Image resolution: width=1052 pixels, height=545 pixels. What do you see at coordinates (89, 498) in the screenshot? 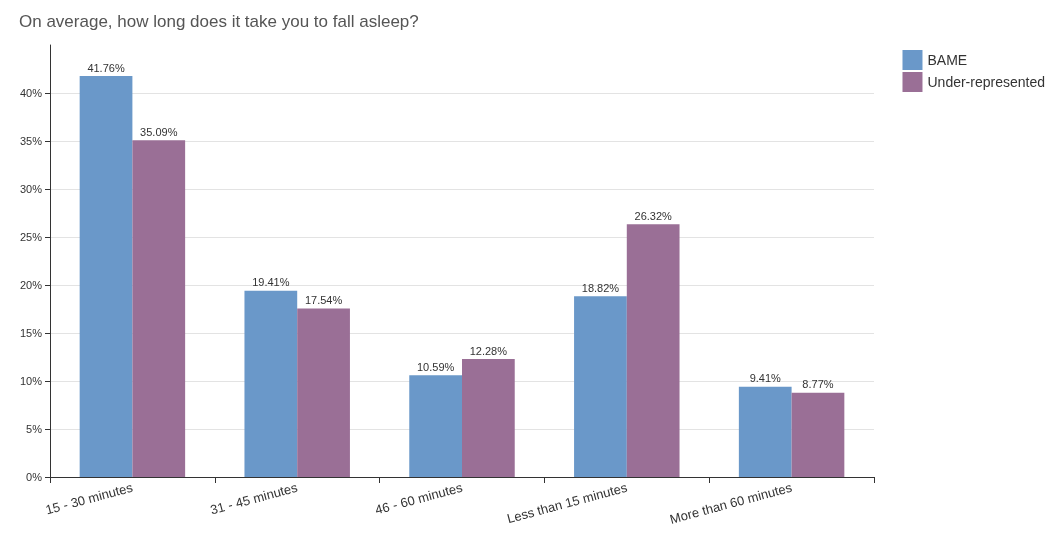
I see `x-tick-label: 15 - 30 minutes` at bounding box center [89, 498].